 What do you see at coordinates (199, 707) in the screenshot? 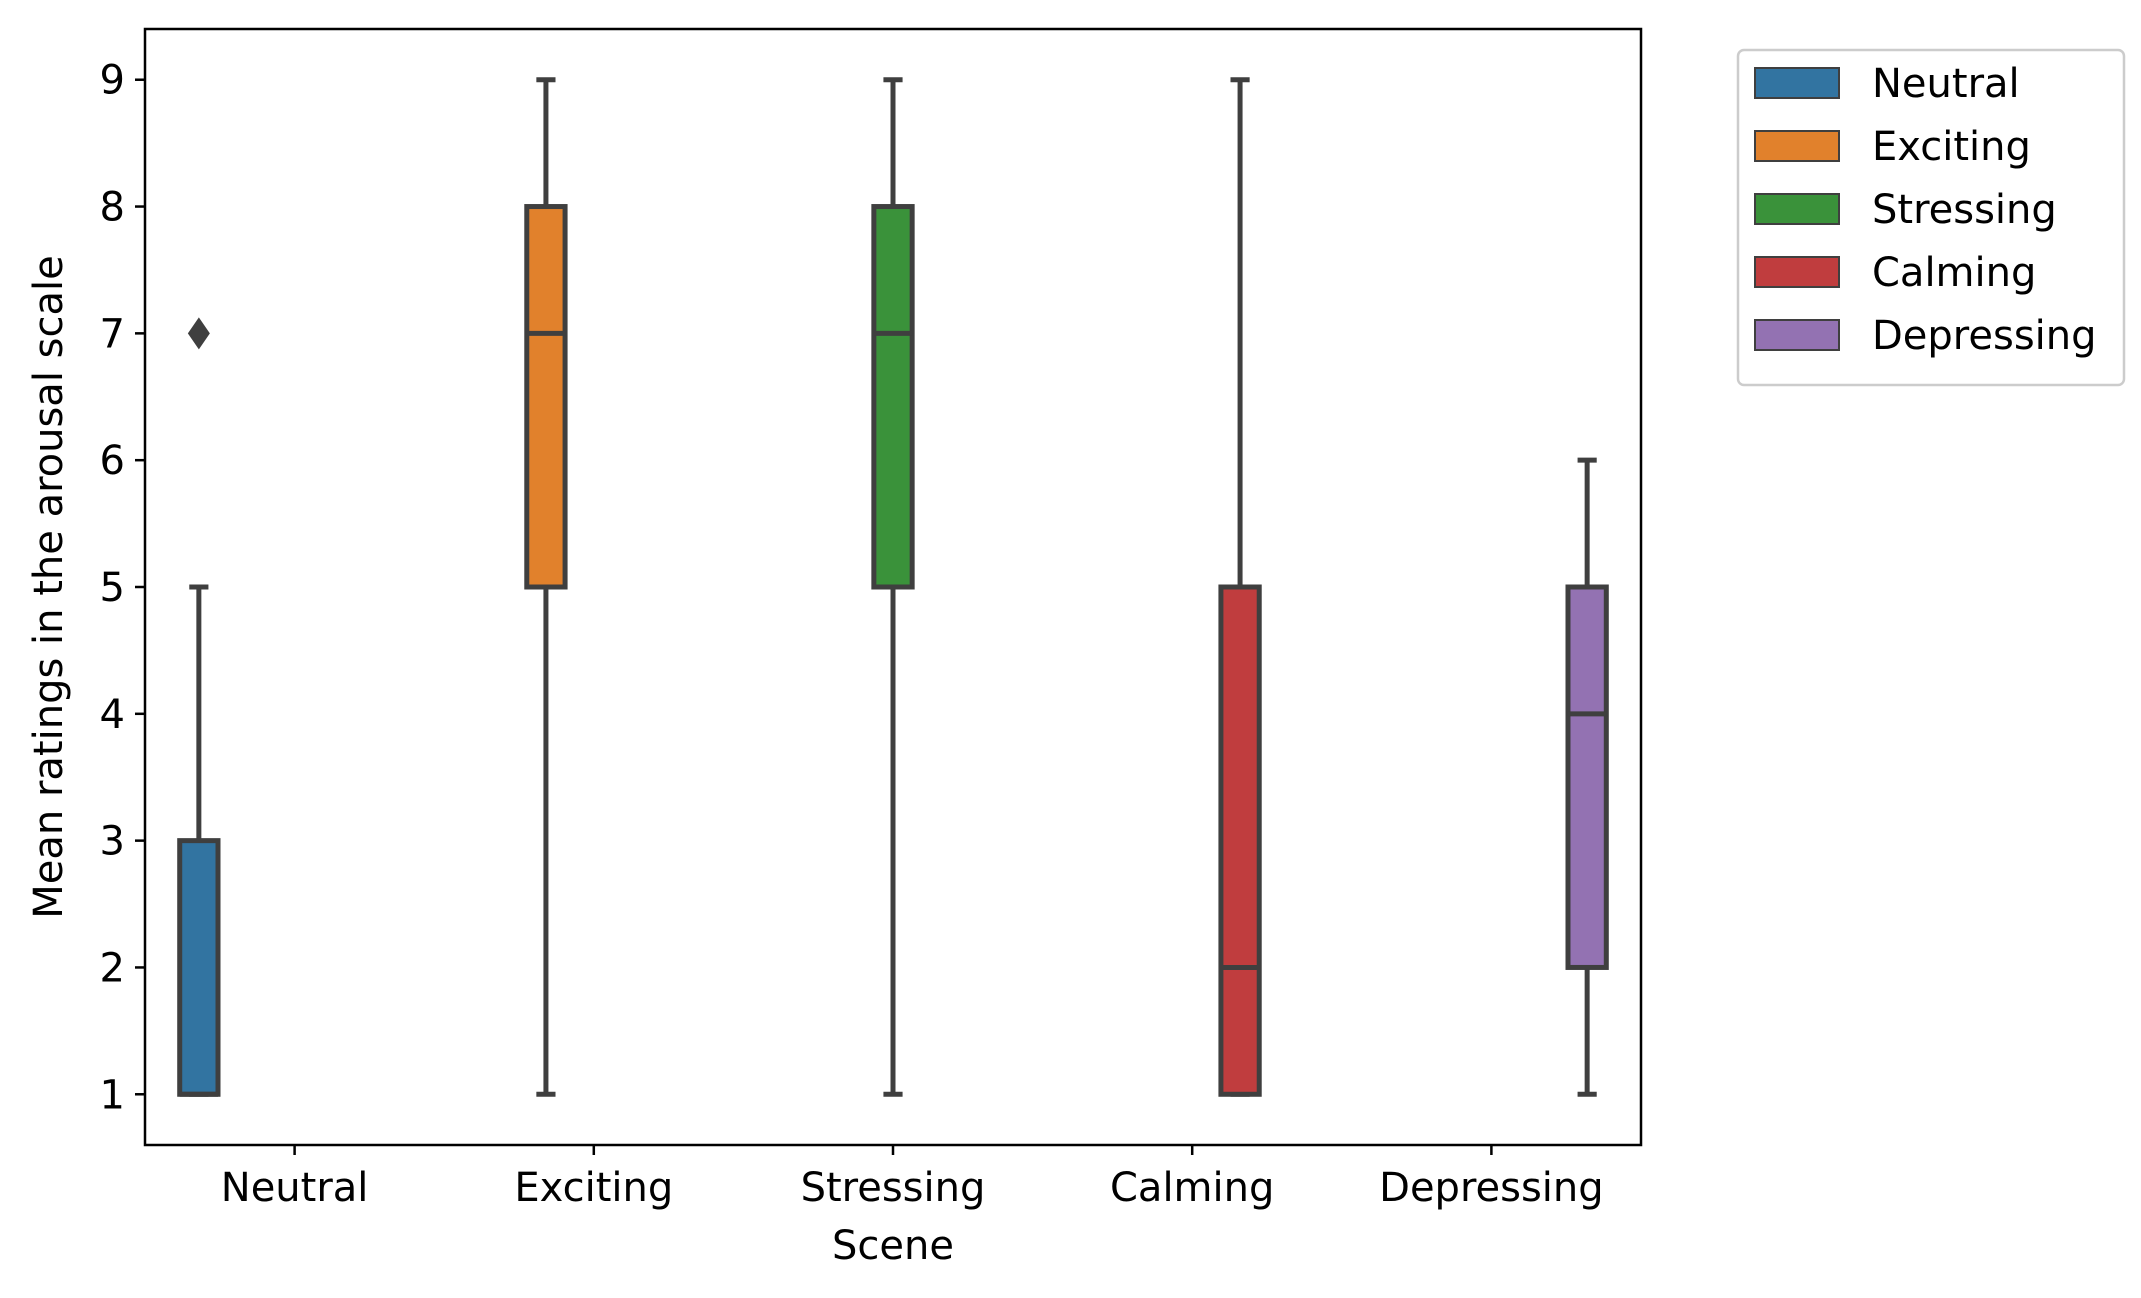
I see `box-neutral` at bounding box center [199, 707].